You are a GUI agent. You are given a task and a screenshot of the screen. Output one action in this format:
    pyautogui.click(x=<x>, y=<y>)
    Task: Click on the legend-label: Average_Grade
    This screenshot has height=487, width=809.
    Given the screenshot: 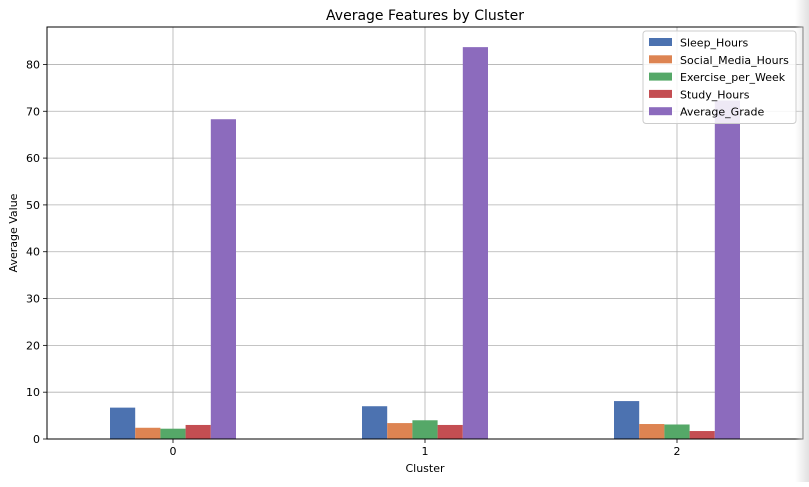 What is the action you would take?
    pyautogui.click(x=722, y=112)
    